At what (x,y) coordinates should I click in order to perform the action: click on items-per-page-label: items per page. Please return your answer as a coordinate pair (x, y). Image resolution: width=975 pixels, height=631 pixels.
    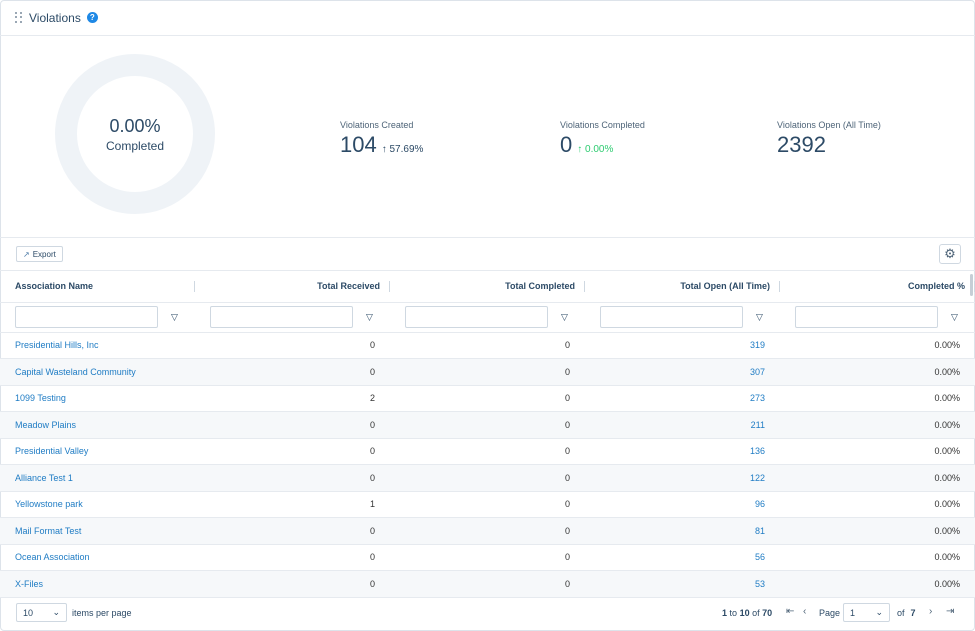
    Looking at the image, I should click on (102, 613).